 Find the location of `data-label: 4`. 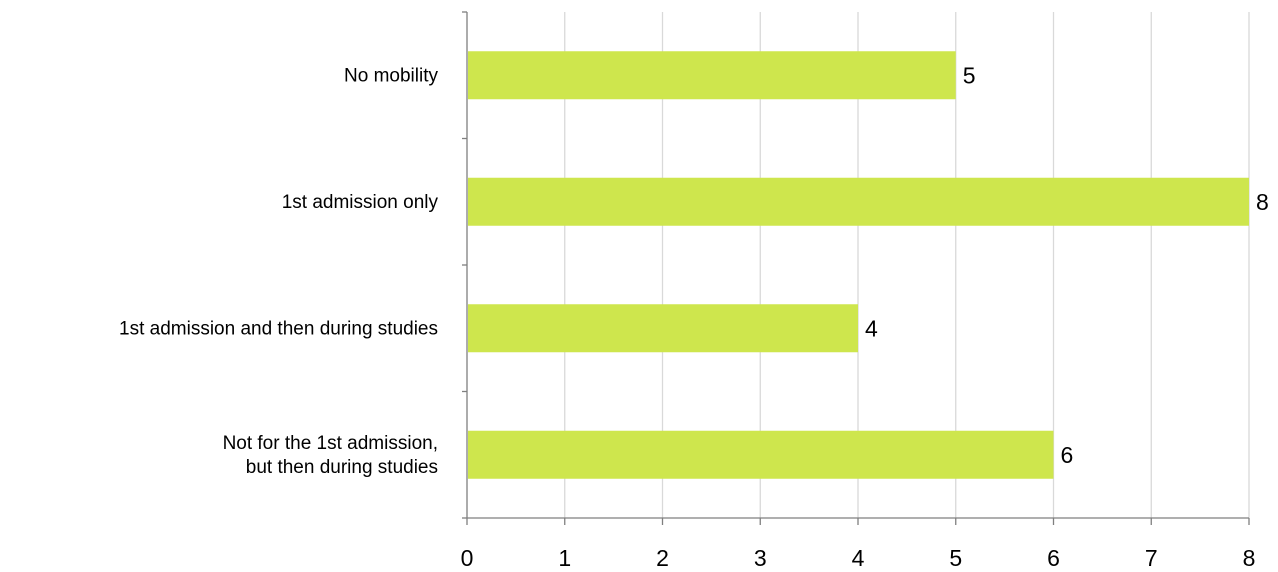

data-label: 4 is located at coordinates (871, 328).